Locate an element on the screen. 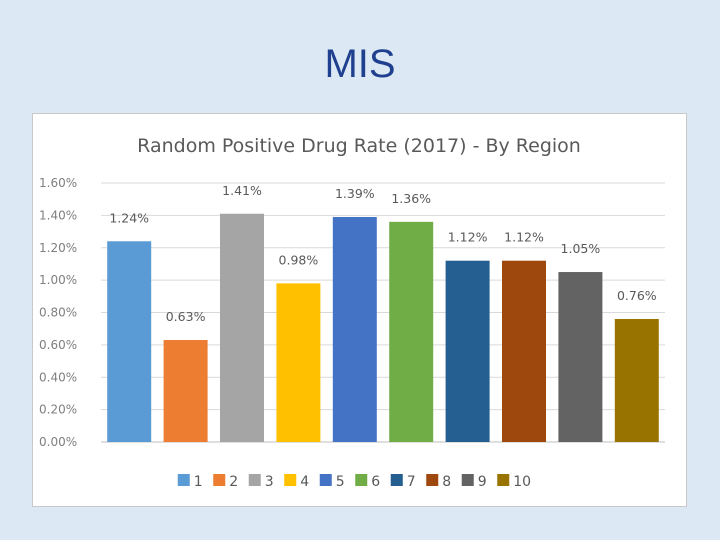 The height and width of the screenshot is (540, 720). y-tick-label: 1.20% is located at coordinates (58, 248).